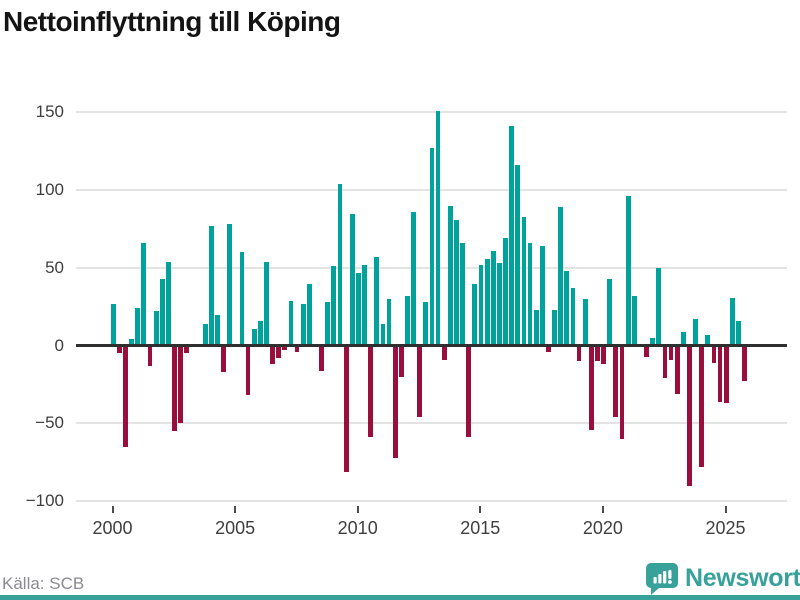 This screenshot has height=600, width=800. I want to click on zero-line, so click(431, 346).